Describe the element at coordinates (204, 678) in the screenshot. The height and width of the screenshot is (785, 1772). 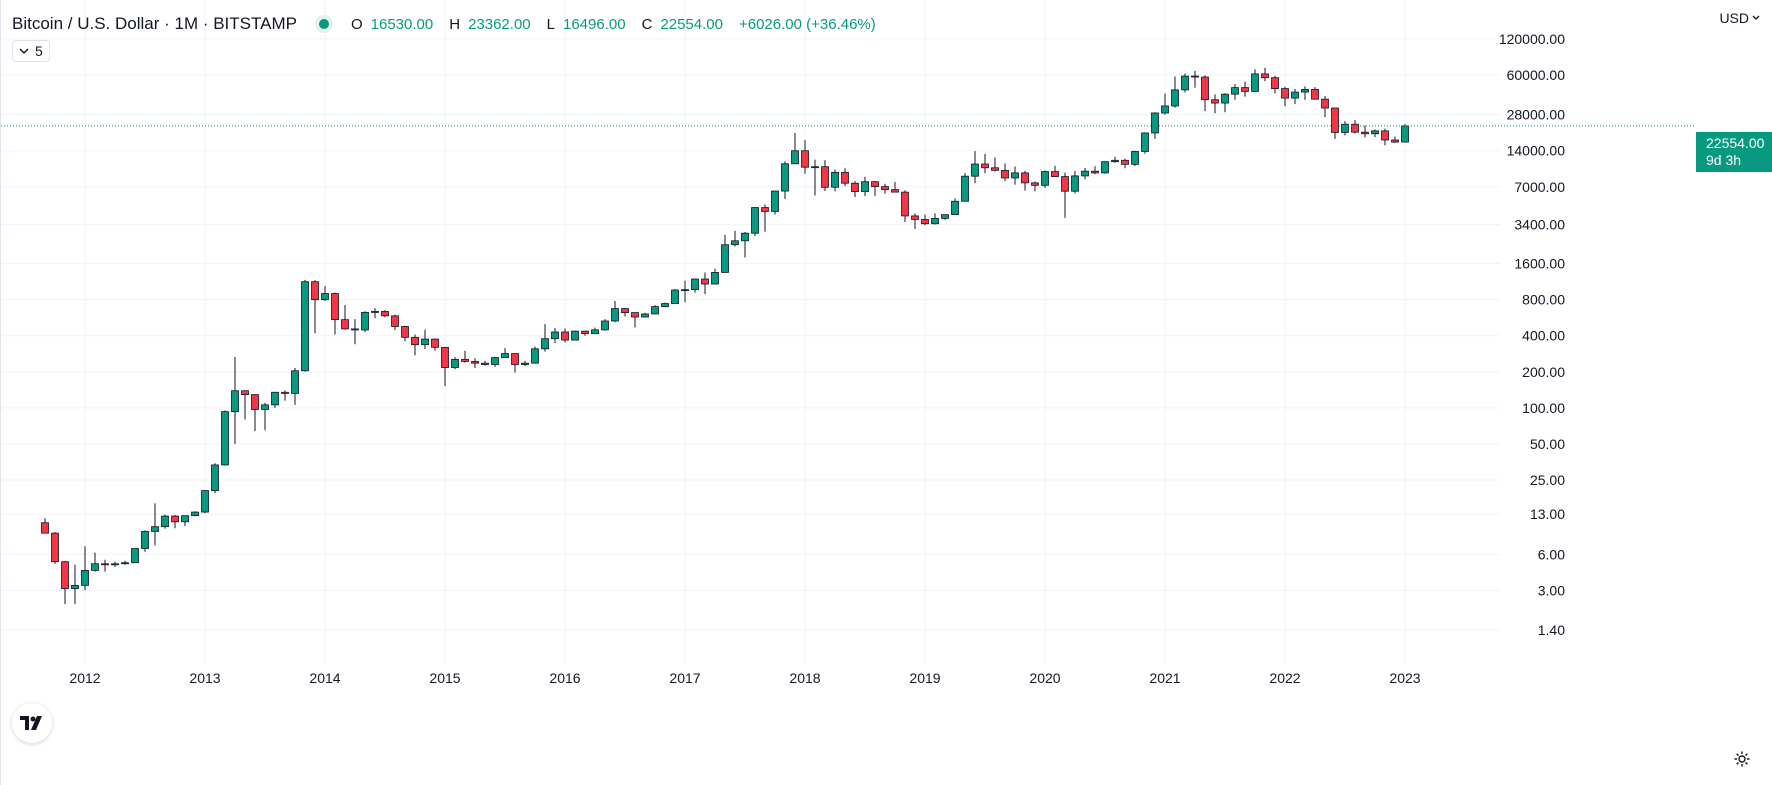
I see `x-tick-label: 2013` at that location.